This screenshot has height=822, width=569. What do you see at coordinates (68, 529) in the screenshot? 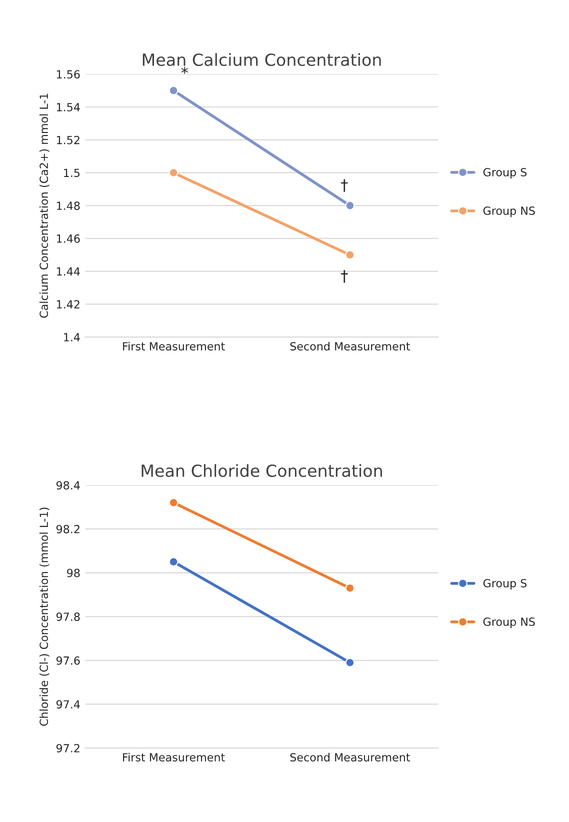
I see `y-tick-label: 98.2` at bounding box center [68, 529].